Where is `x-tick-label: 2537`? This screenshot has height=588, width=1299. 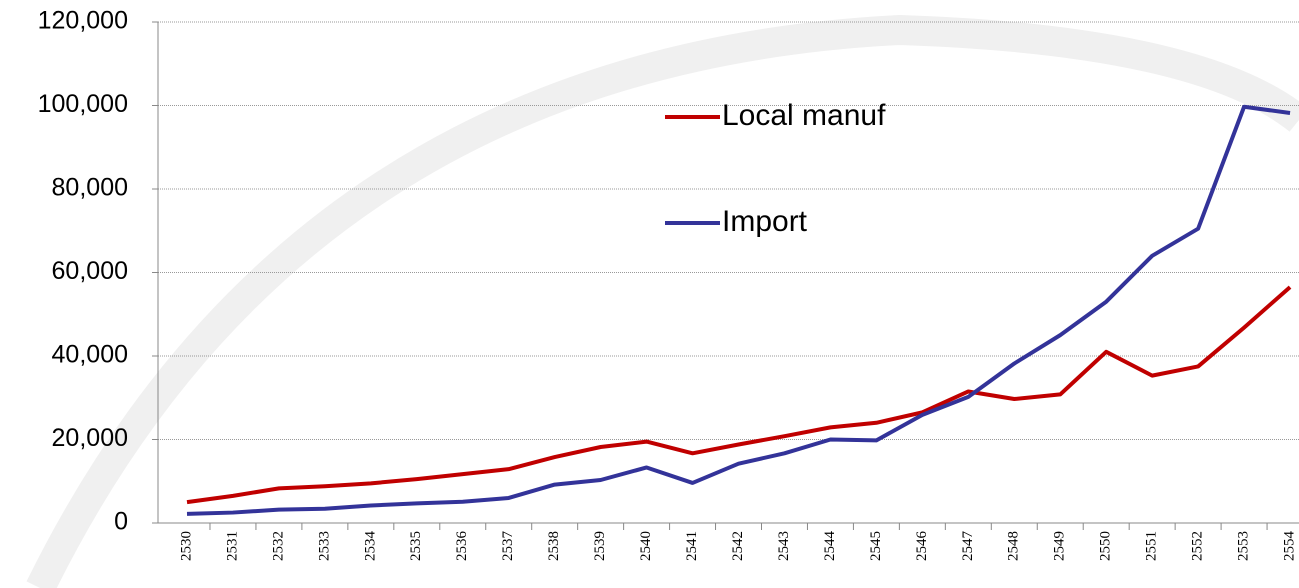
x-tick-label: 2537 is located at coordinates (508, 546).